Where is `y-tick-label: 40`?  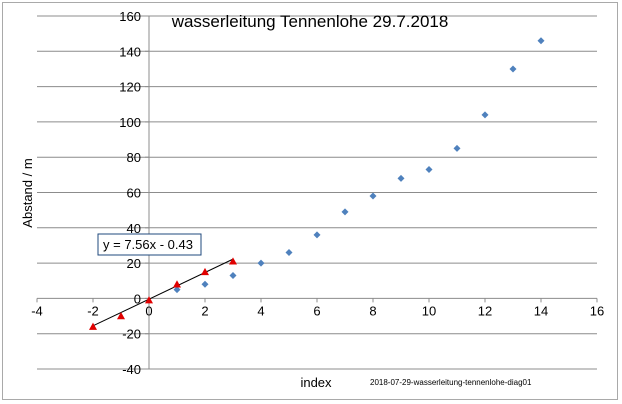 y-tick-label: 40 is located at coordinates (134, 228).